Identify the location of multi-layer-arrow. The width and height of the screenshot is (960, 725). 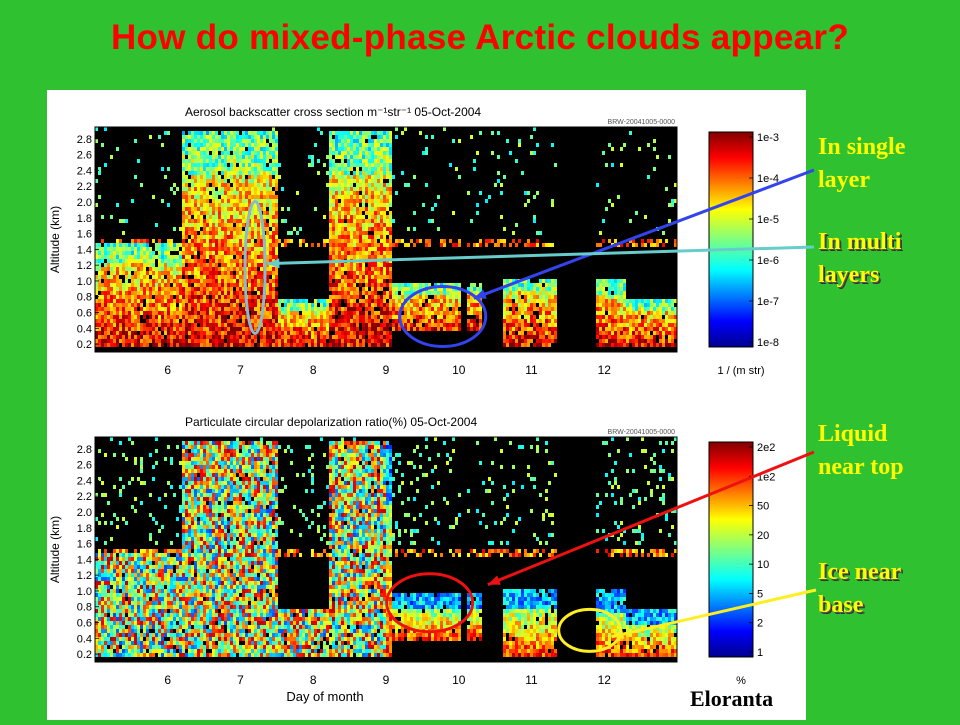
(540, 257).